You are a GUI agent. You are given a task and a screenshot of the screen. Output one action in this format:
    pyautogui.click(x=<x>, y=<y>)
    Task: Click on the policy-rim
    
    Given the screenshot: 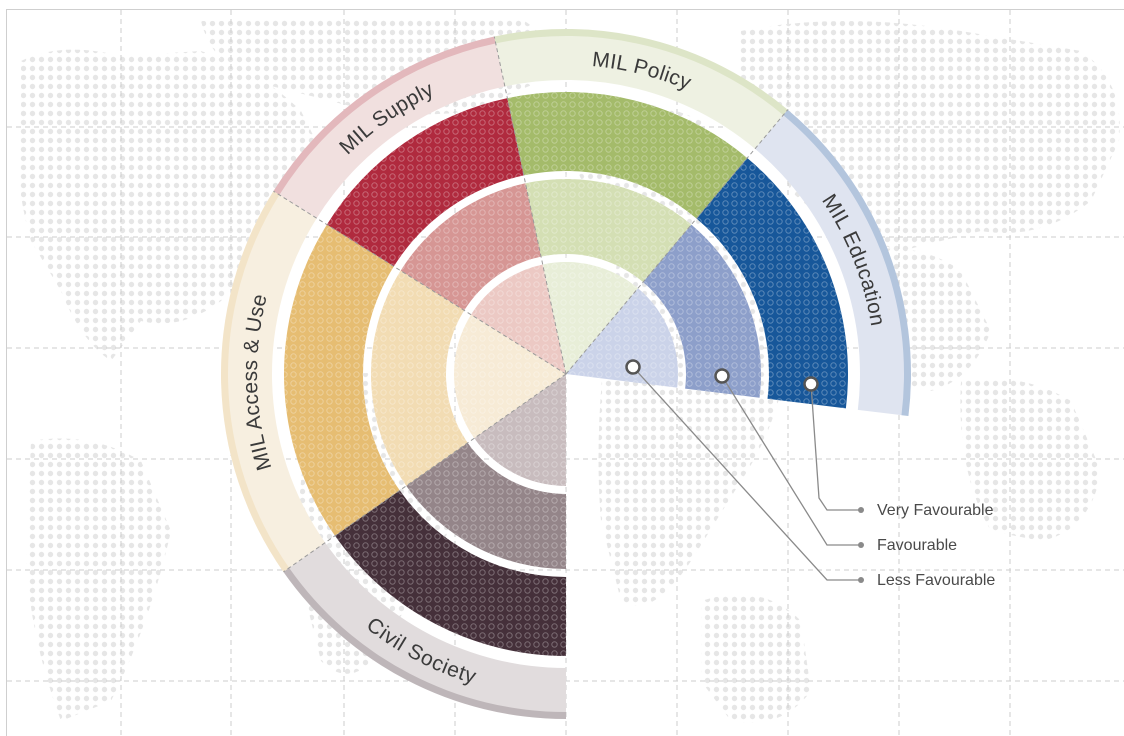 What is the action you would take?
    pyautogui.click(x=641, y=72)
    